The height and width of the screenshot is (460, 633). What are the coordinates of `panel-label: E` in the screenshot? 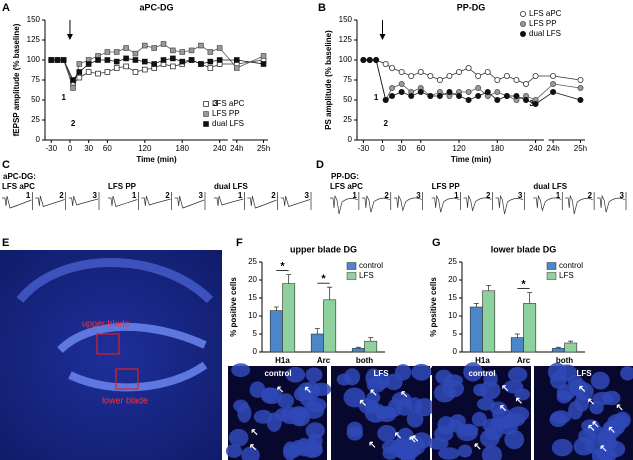 It's located at (5, 243).